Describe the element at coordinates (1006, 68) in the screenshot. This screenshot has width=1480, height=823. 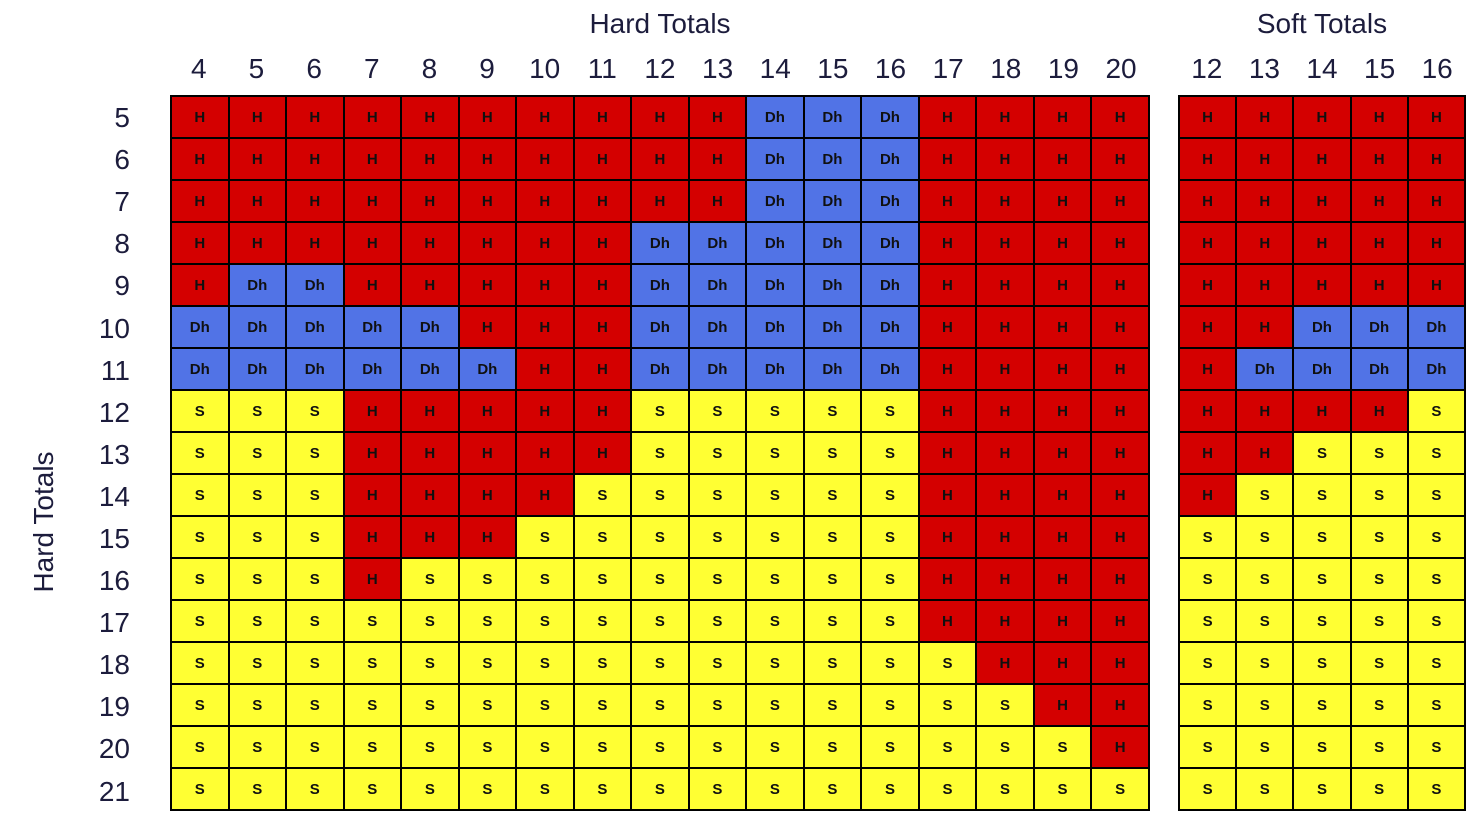
I see `column-header: 18` at that location.